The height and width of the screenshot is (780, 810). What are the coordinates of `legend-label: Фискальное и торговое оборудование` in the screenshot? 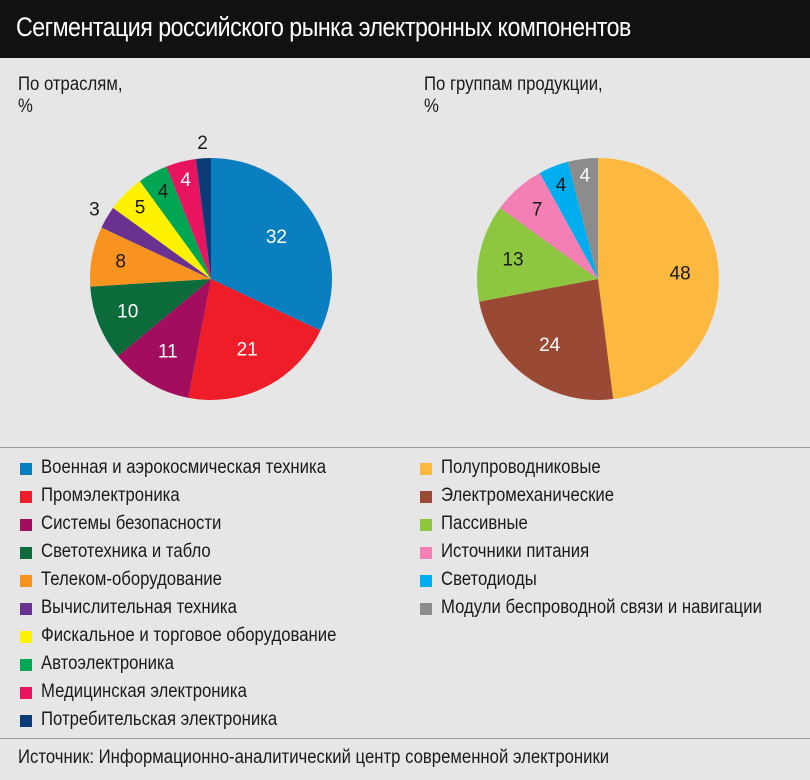 It's located at (189, 635).